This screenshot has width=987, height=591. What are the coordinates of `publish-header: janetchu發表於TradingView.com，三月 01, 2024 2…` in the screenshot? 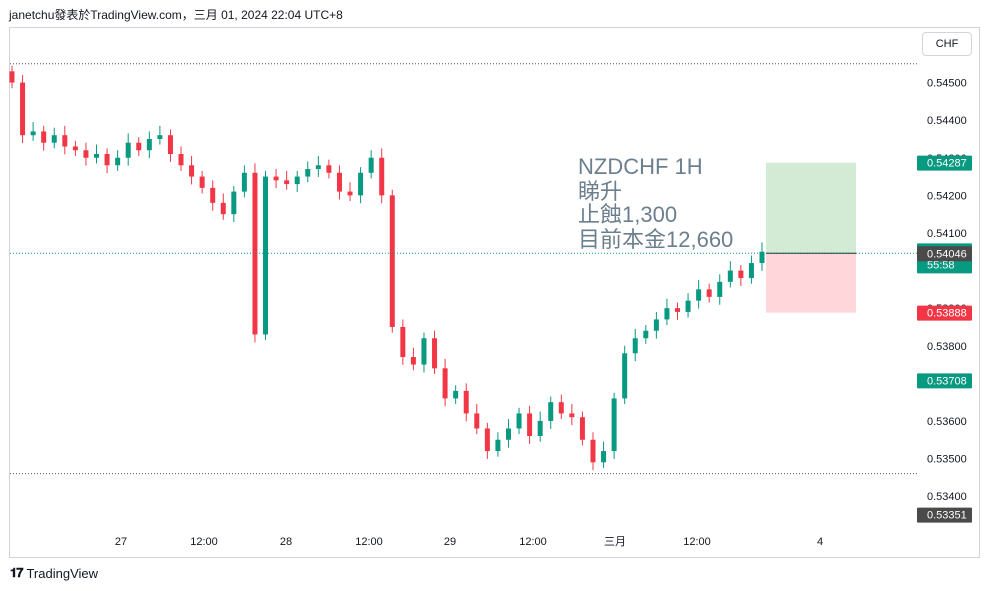 It's located at (176, 15).